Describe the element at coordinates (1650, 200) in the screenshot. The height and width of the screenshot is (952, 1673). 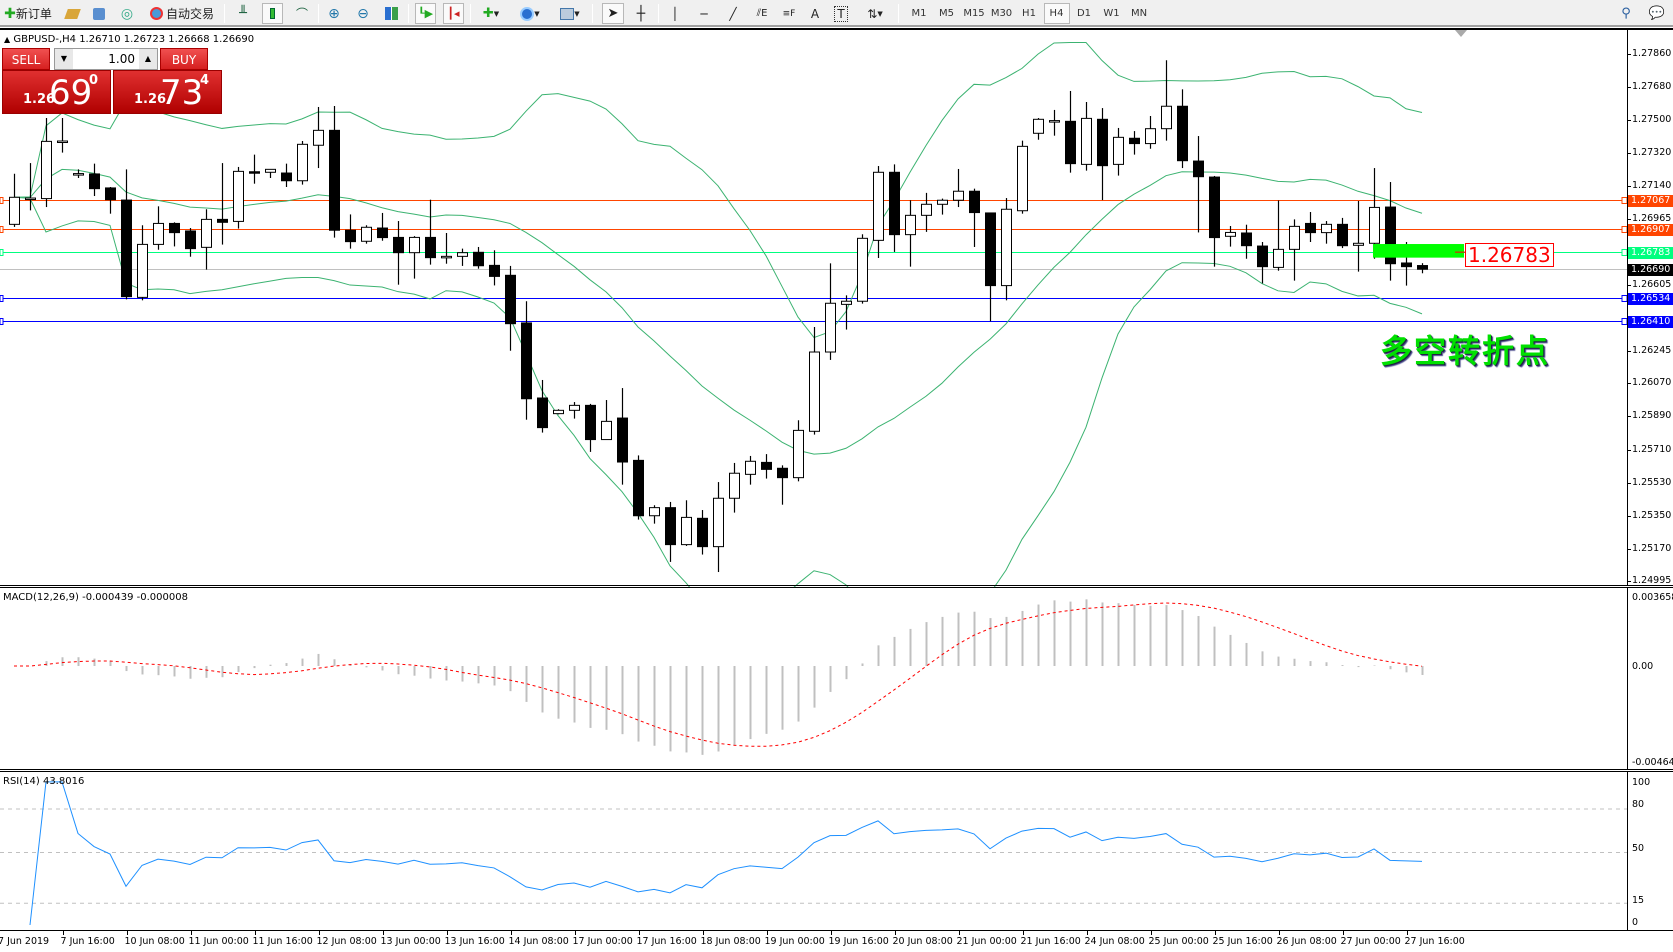
I see `price-line-tag: 1.27067` at that location.